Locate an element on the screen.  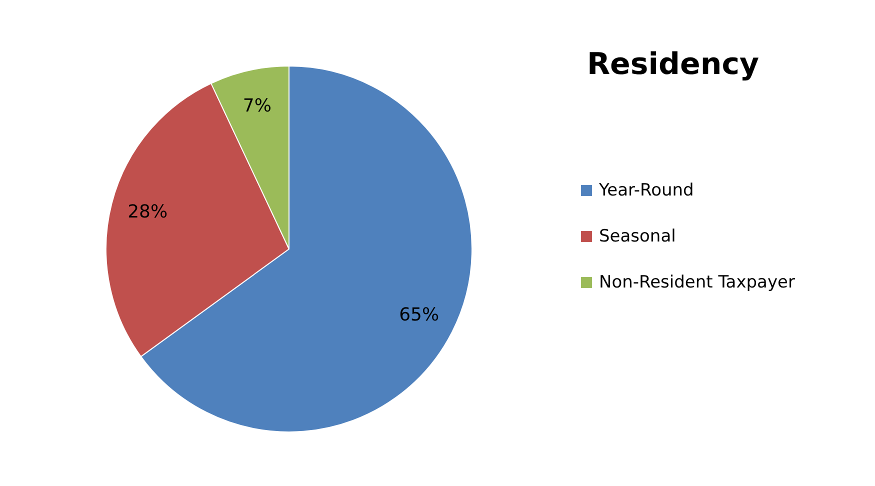
data-label: 7% is located at coordinates (257, 106).